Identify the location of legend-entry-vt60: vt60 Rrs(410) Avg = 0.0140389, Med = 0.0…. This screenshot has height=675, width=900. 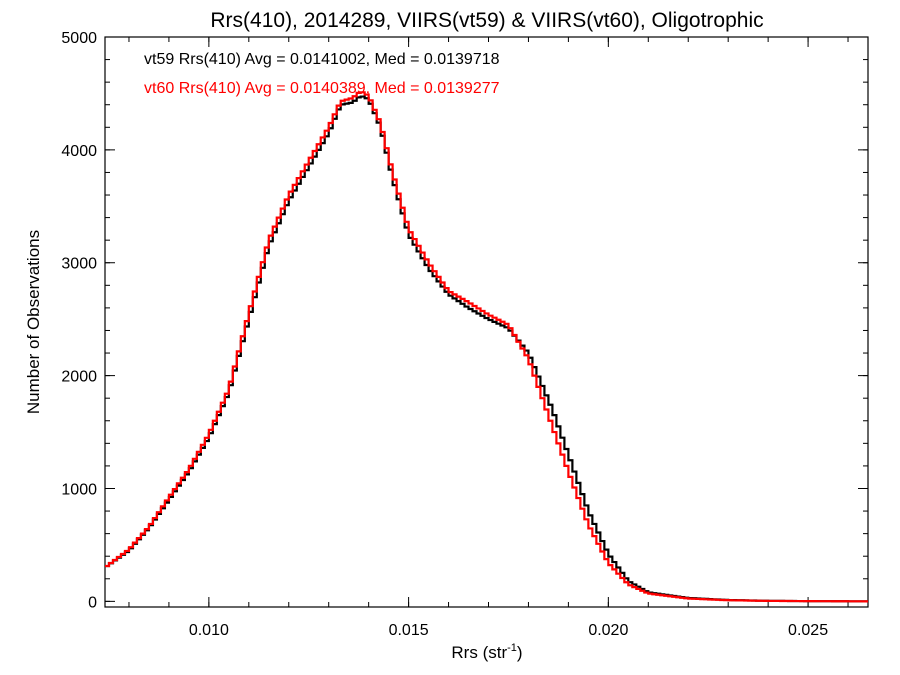
(322, 88).